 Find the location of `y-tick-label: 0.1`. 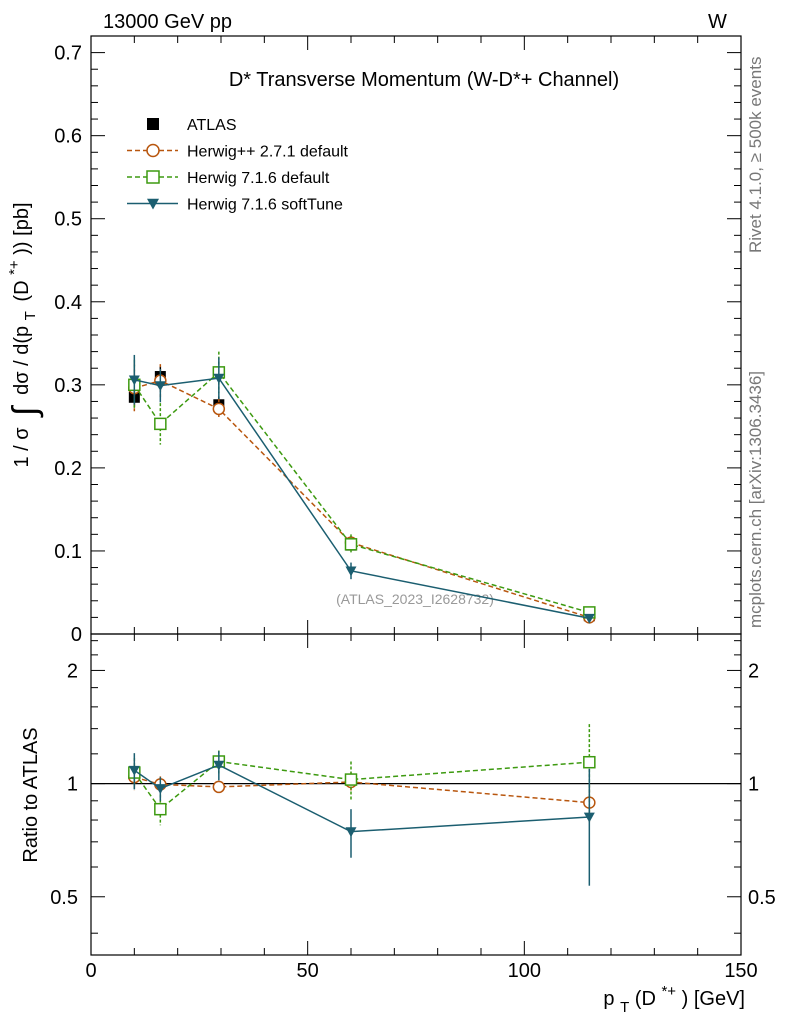

y-tick-label: 0.1 is located at coordinates (68, 552).